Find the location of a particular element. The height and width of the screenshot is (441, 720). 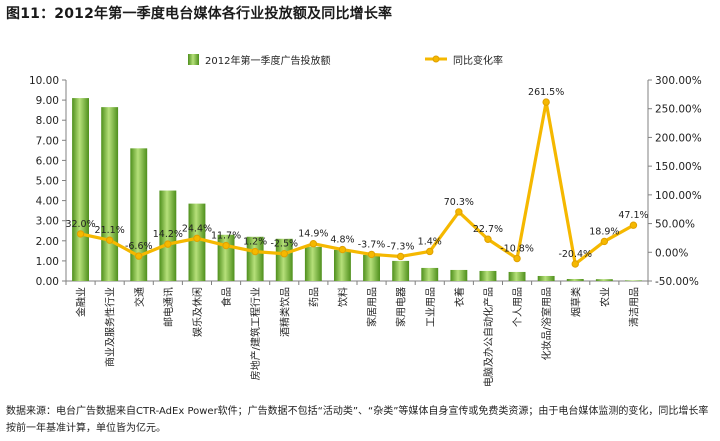

y-left-tick-label: 9.00 is located at coordinates (47, 101).